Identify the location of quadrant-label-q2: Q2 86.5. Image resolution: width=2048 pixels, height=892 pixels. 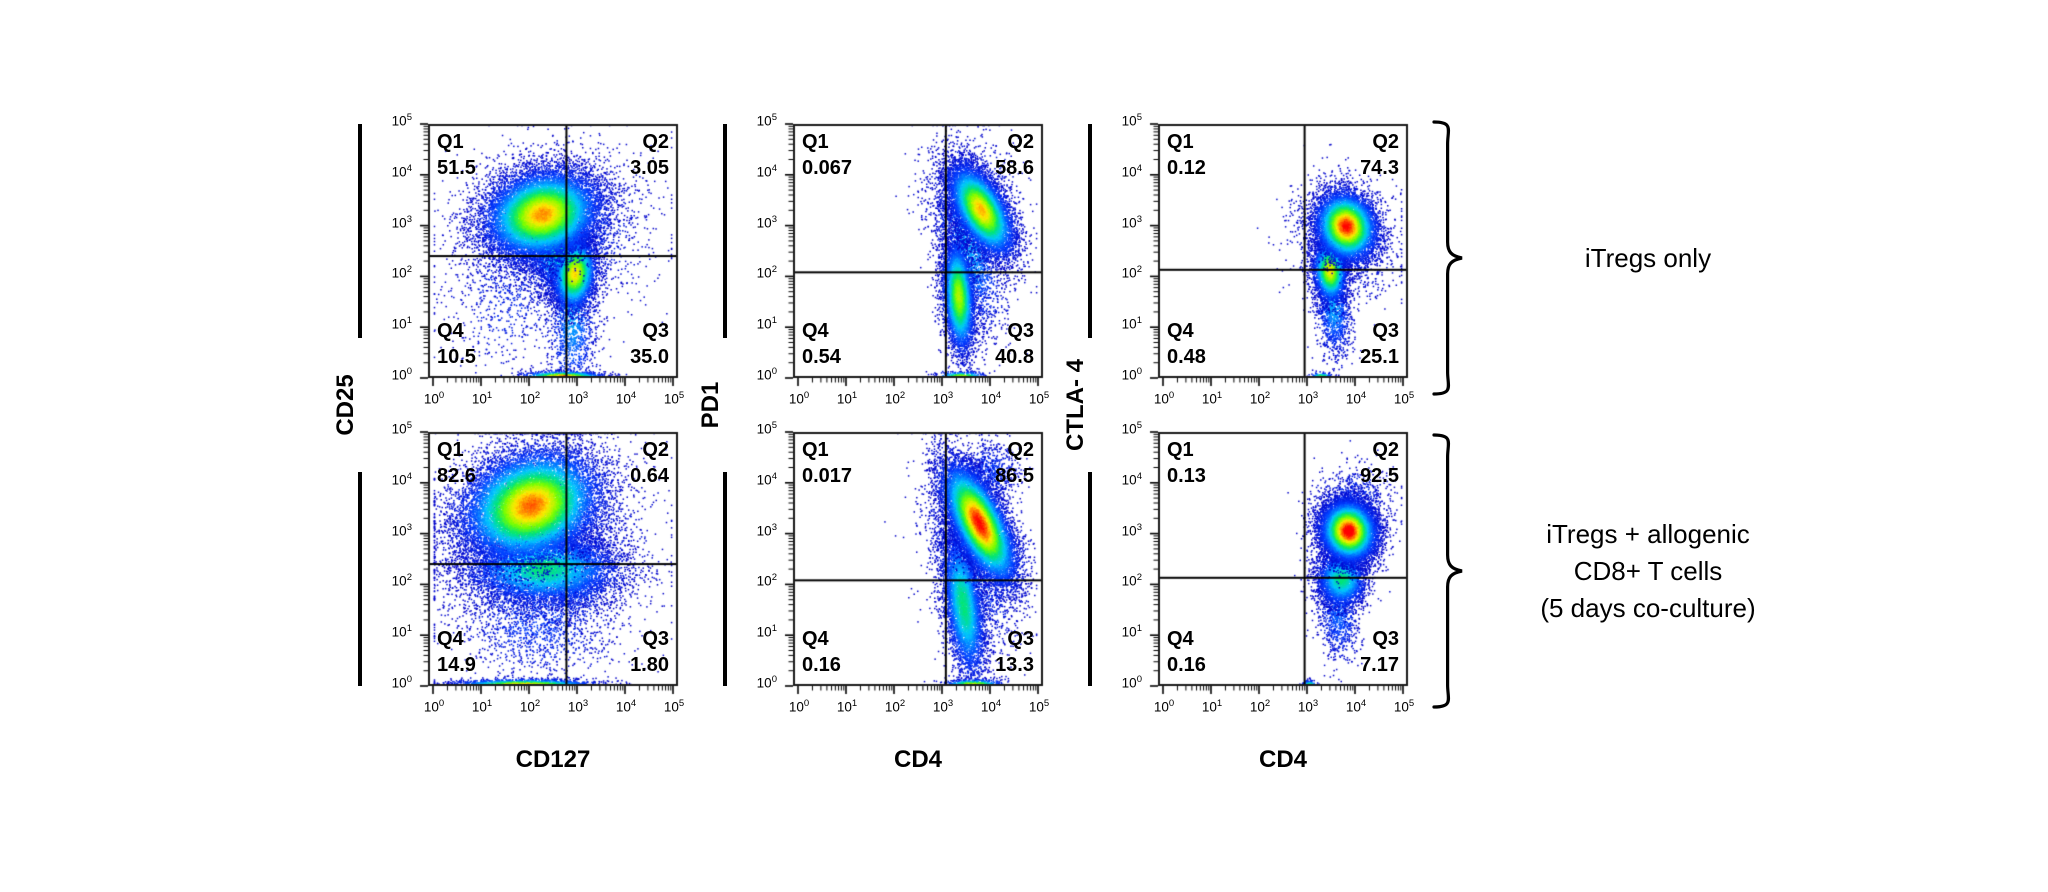
(1014, 463).